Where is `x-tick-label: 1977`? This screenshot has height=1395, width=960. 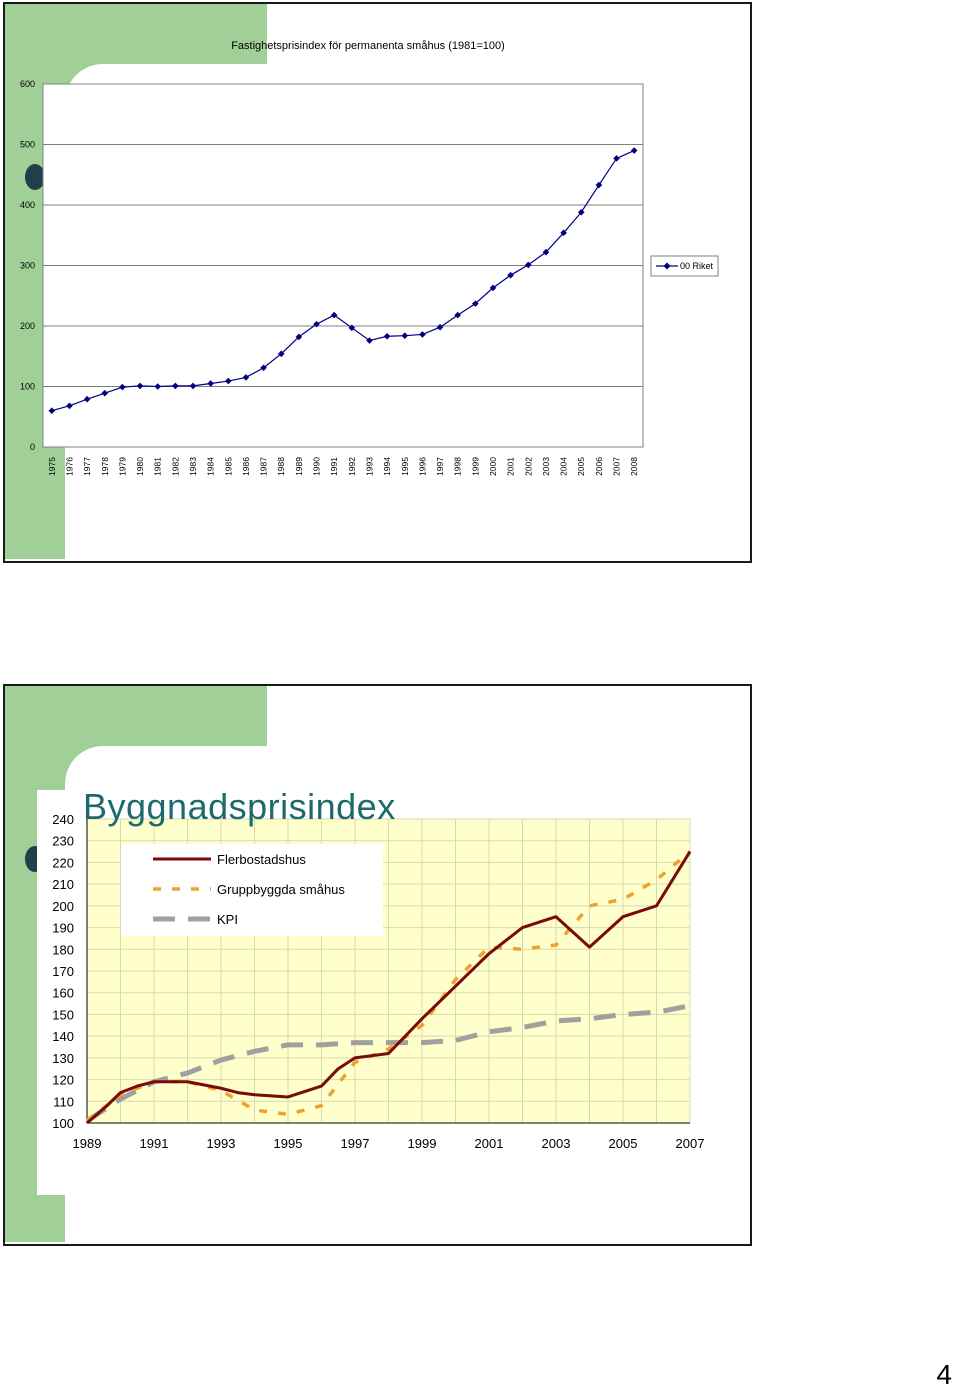
x-tick-label: 1977 is located at coordinates (87, 466).